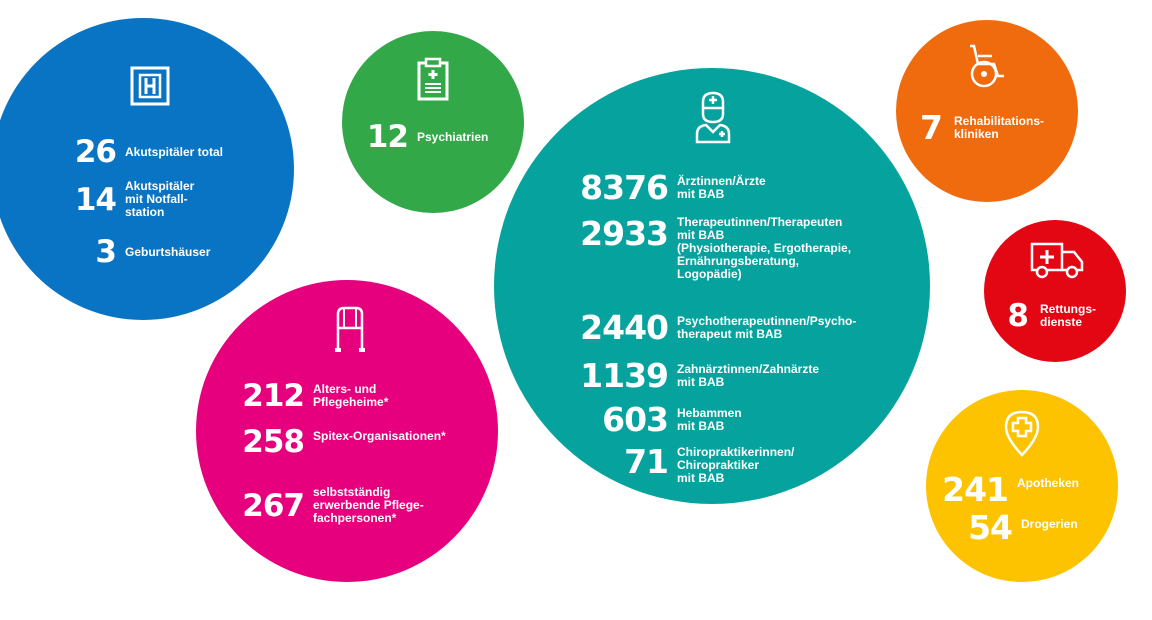 Image resolution: width=1152 pixels, height=620 pixels. I want to click on walker-icon, so click(350, 329).